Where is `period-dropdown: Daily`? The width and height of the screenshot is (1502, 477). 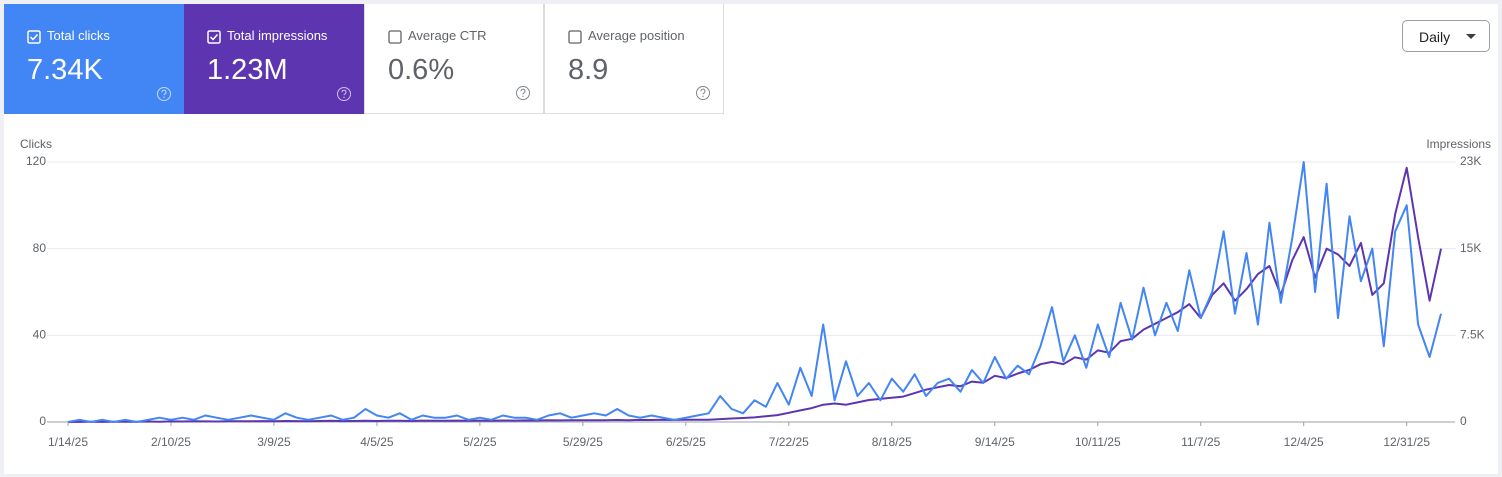 period-dropdown: Daily is located at coordinates (1446, 36).